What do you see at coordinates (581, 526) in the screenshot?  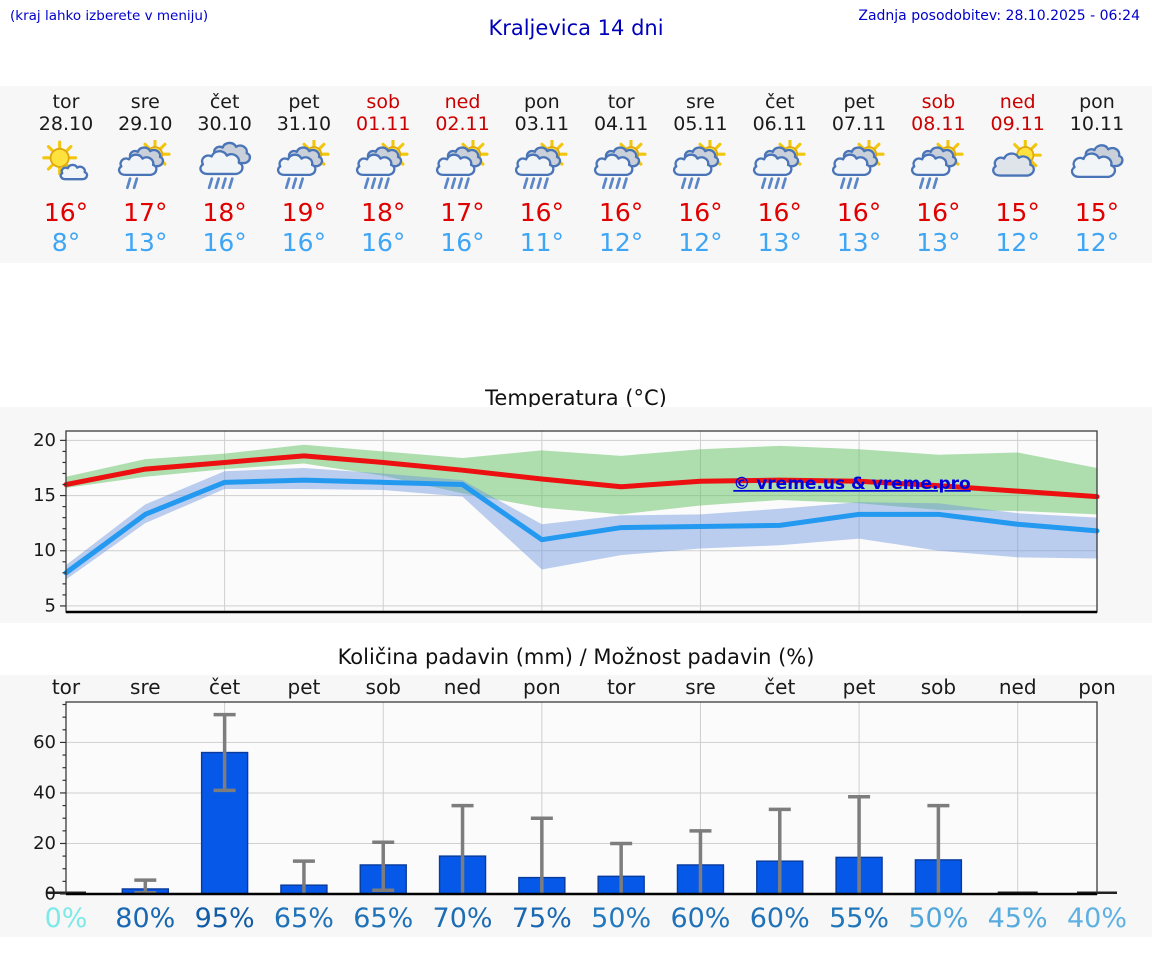 I see `min-temperature-line` at bounding box center [581, 526].